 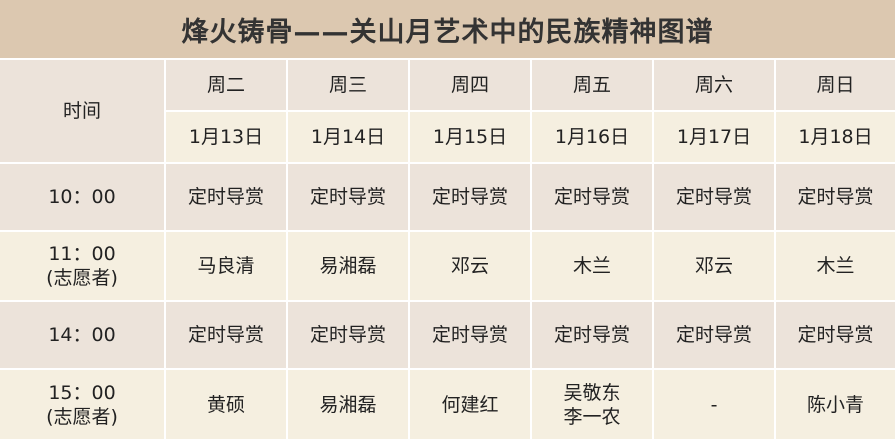 I want to click on schedule-cell: -, so click(x=714, y=404).